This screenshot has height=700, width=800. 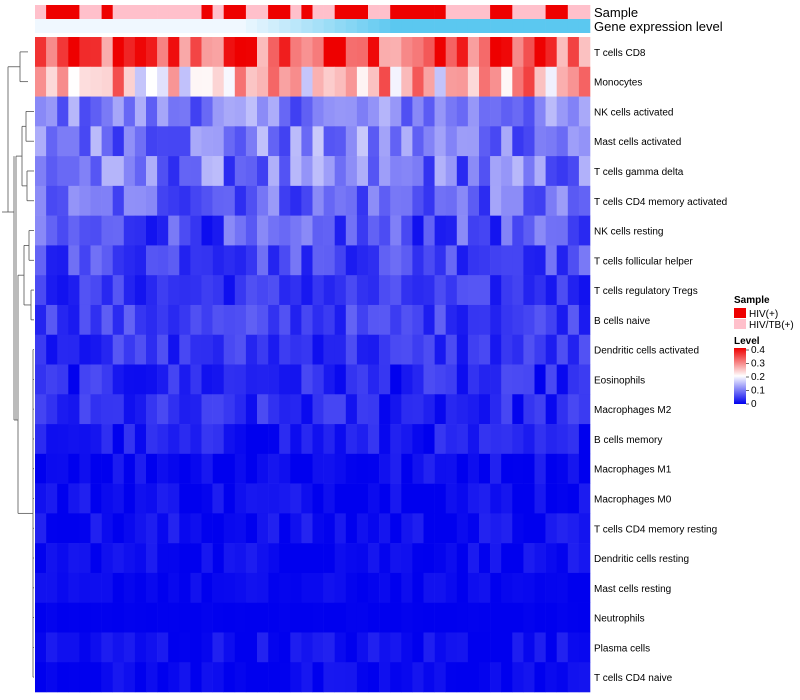 What do you see at coordinates (628, 440) in the screenshot?
I see `row-label: B cells memory` at bounding box center [628, 440].